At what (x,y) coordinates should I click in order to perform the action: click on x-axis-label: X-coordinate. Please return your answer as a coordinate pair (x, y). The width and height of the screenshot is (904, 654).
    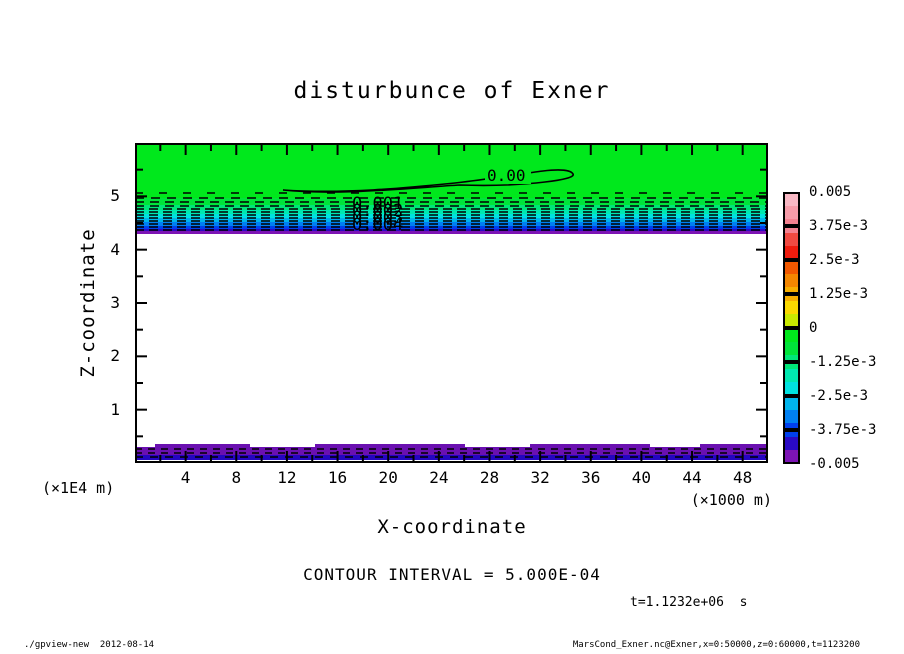
    Looking at the image, I should click on (452, 527).